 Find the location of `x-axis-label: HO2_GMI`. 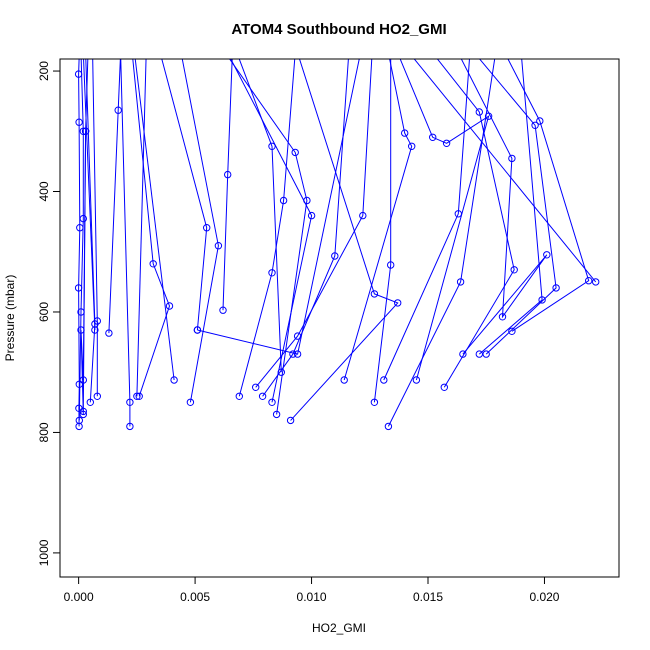

x-axis-label: HO2_GMI is located at coordinates (339, 628).